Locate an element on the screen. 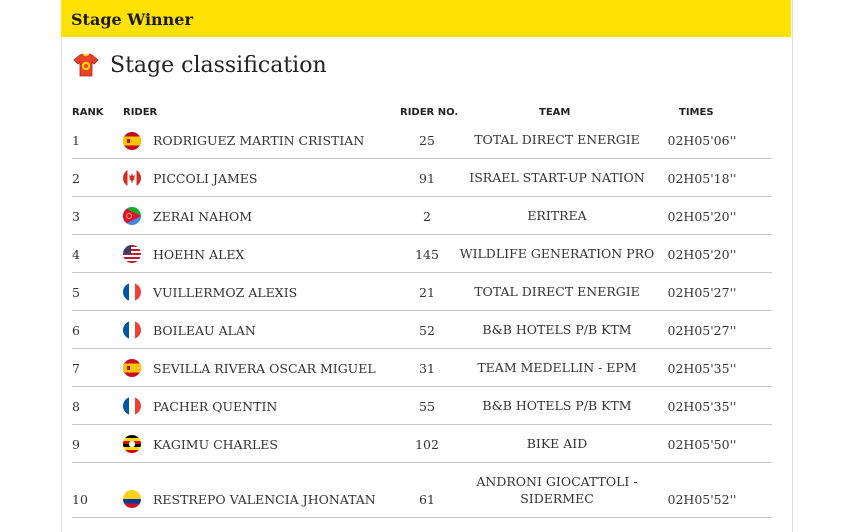  colombia-flag-icon is located at coordinates (132, 499).